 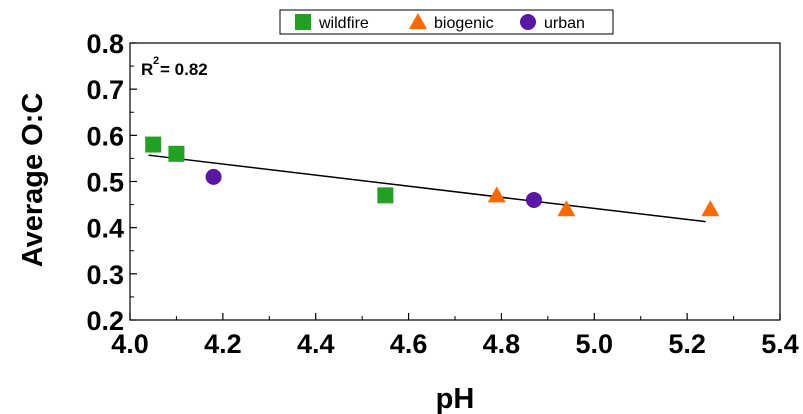 What do you see at coordinates (105, 275) in the screenshot?
I see `y-tick-label: 0.3` at bounding box center [105, 275].